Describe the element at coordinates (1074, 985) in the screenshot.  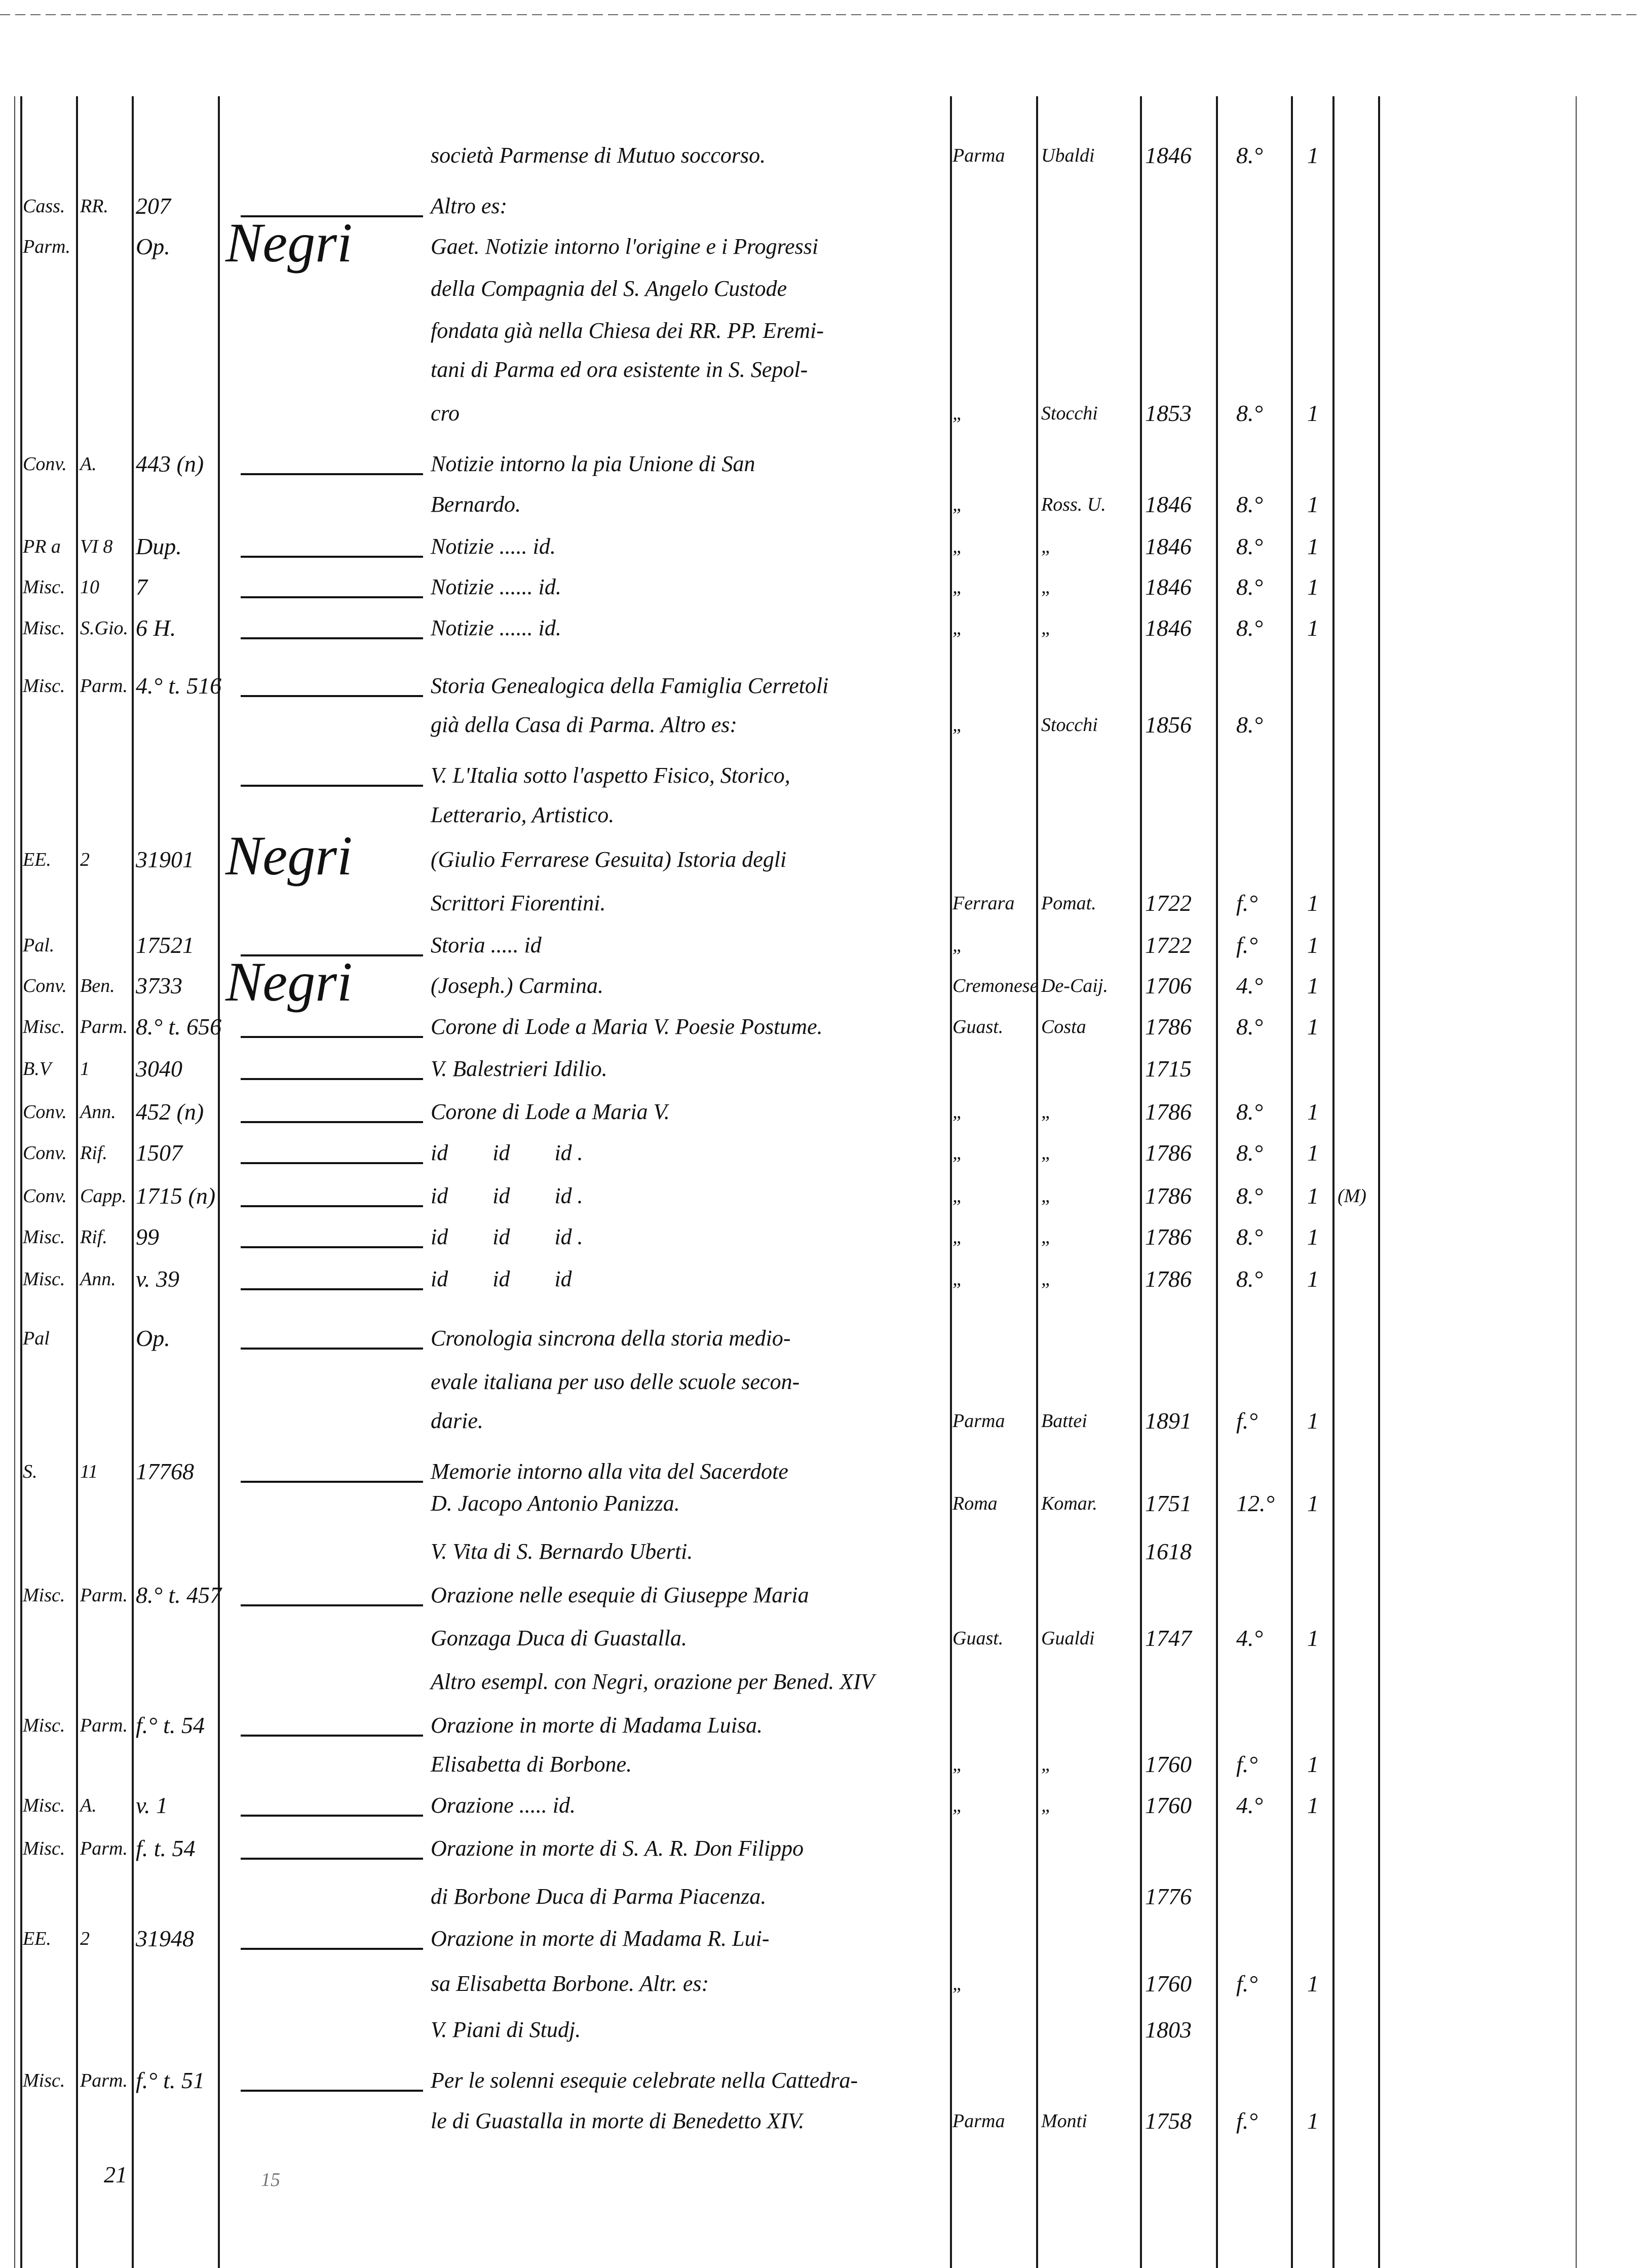
I see `publisher: De-Caij.` at that location.